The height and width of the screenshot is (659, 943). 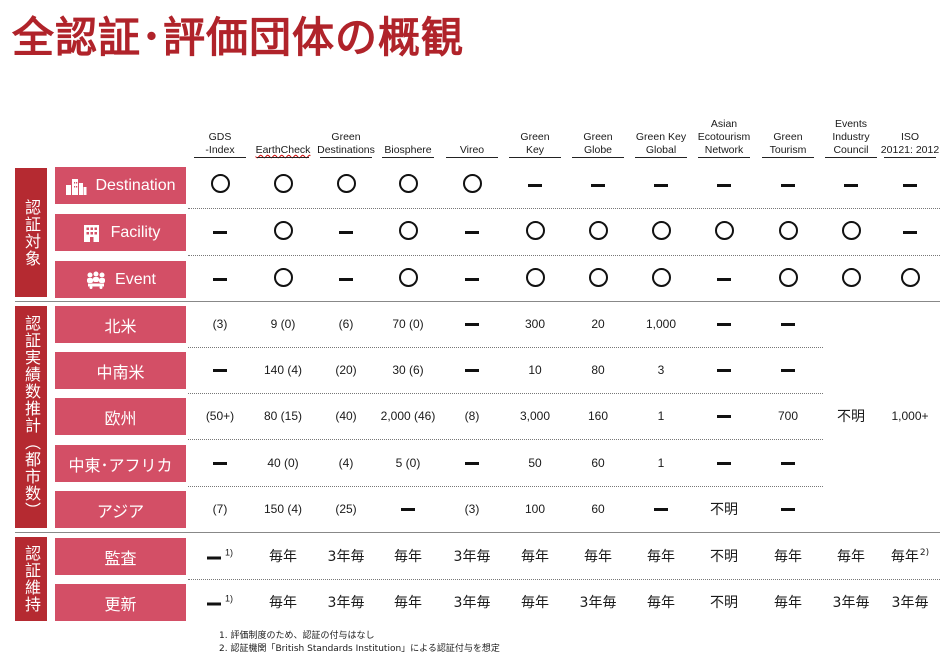 What do you see at coordinates (120, 327) in the screenshot?
I see `row-label-text: 北米` at bounding box center [120, 327].